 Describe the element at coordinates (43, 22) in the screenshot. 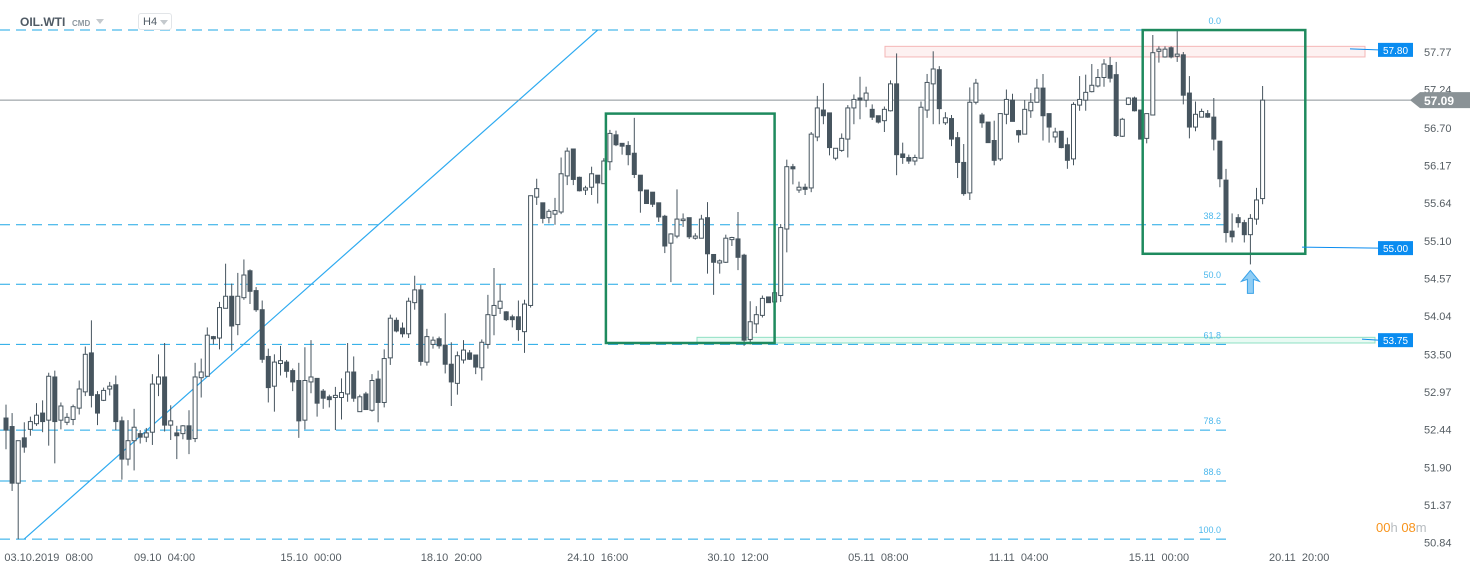

I see `symbol-name: OIL.WTI` at that location.